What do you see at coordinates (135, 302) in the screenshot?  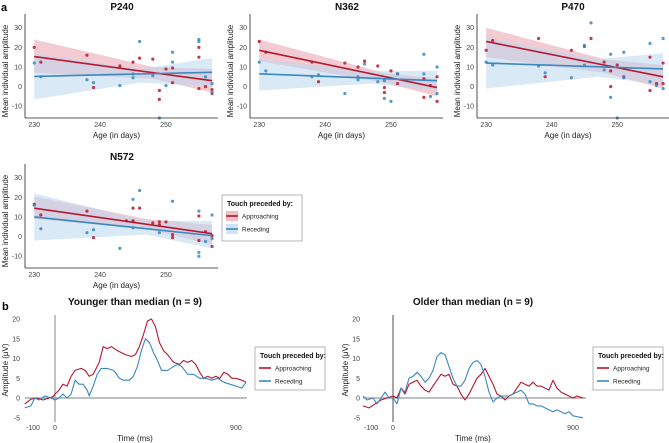 I see `chart-title: Younger than median (n = 9)` at bounding box center [135, 302].